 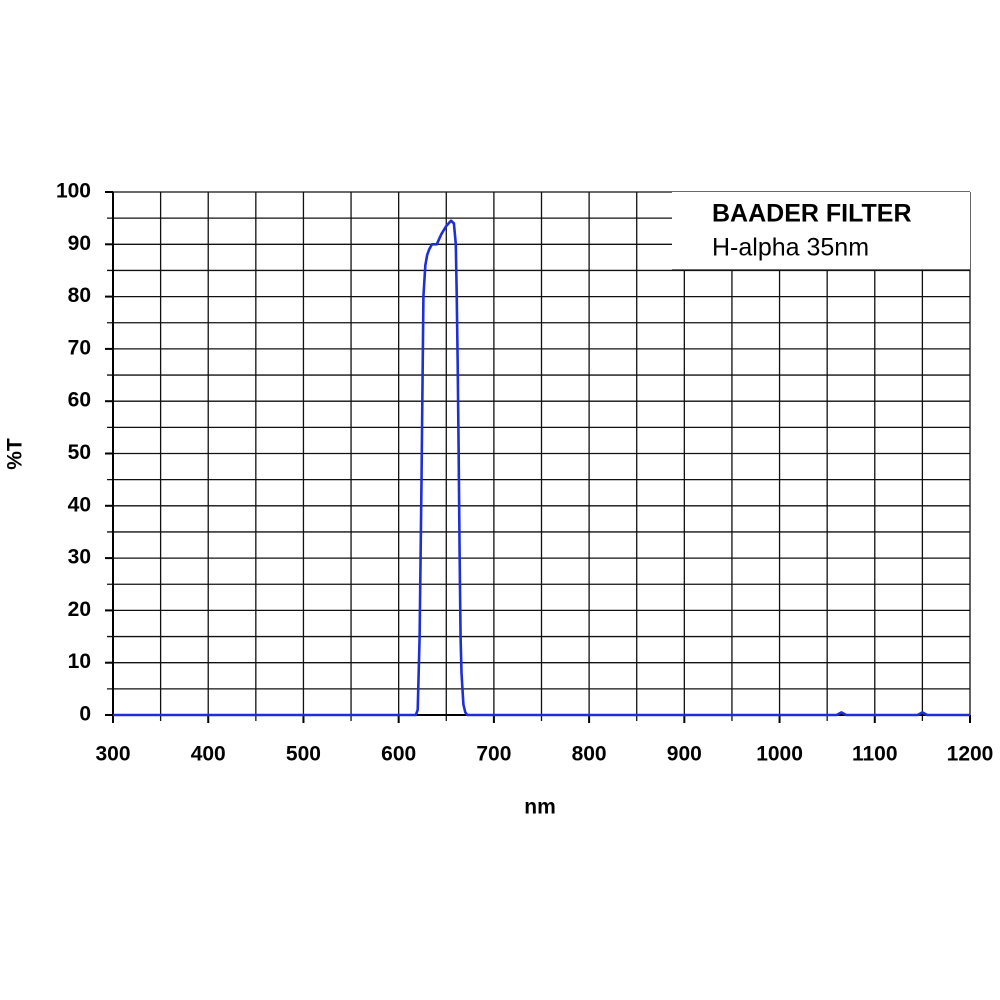 I want to click on x-tick-label: 500, so click(x=303, y=754).